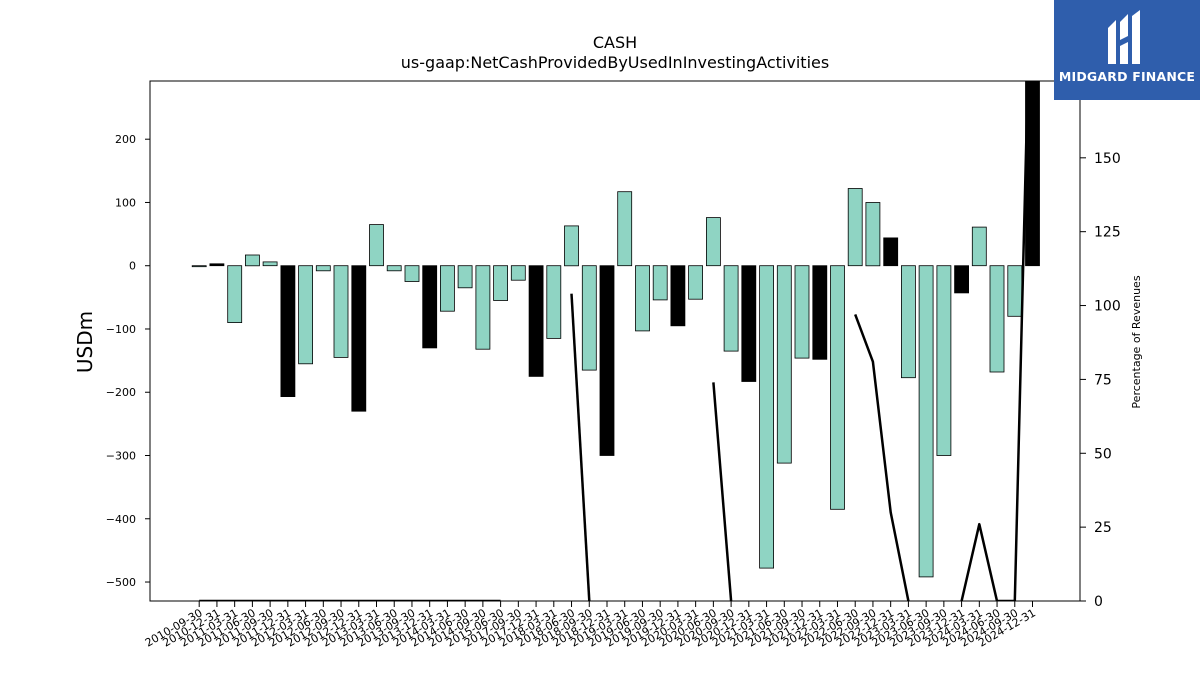 This screenshot has height=675, width=1200. I want to click on brand-name: MIDGARD FINANCE, so click(1127, 76).